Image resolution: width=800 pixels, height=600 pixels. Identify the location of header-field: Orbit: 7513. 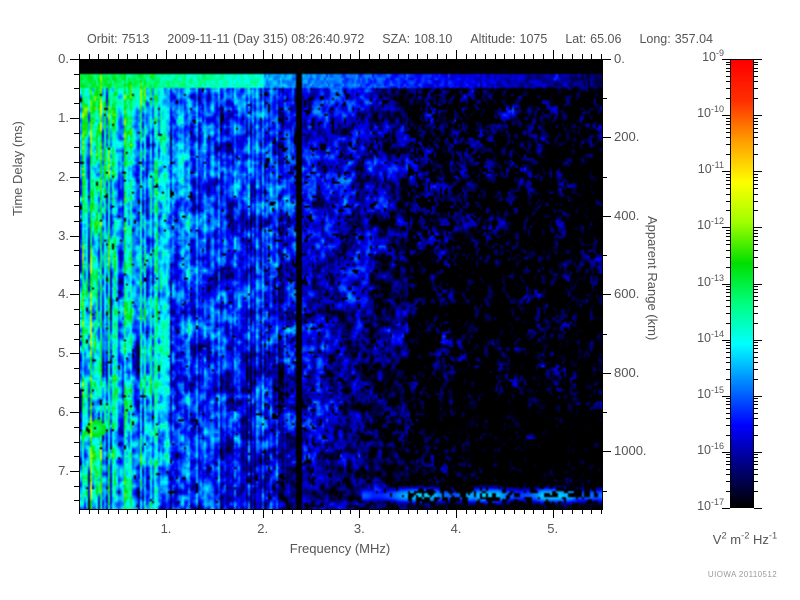
(118, 39).